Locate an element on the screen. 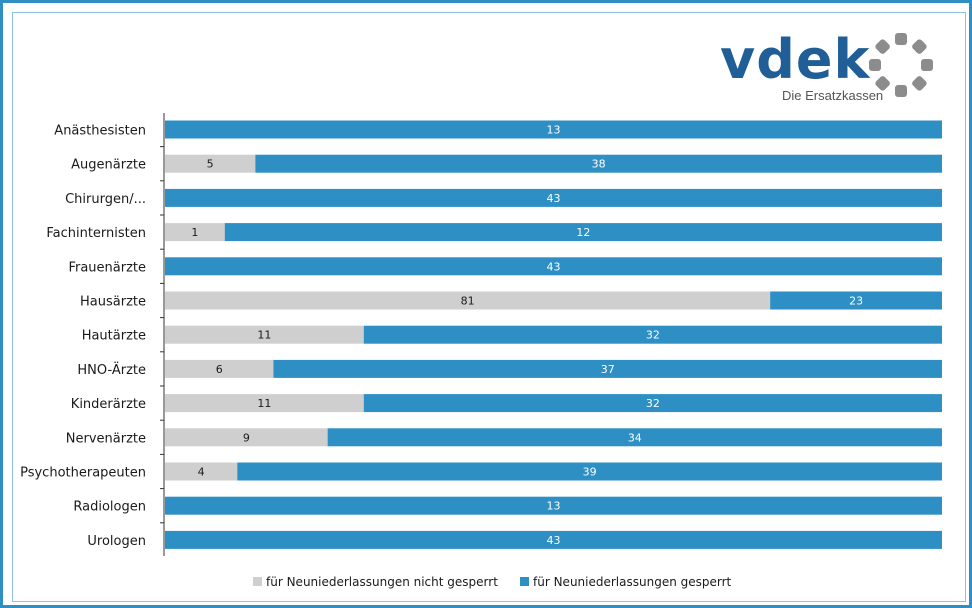 This screenshot has width=972, height=608. category-label: Nervenärzte is located at coordinates (106, 438).